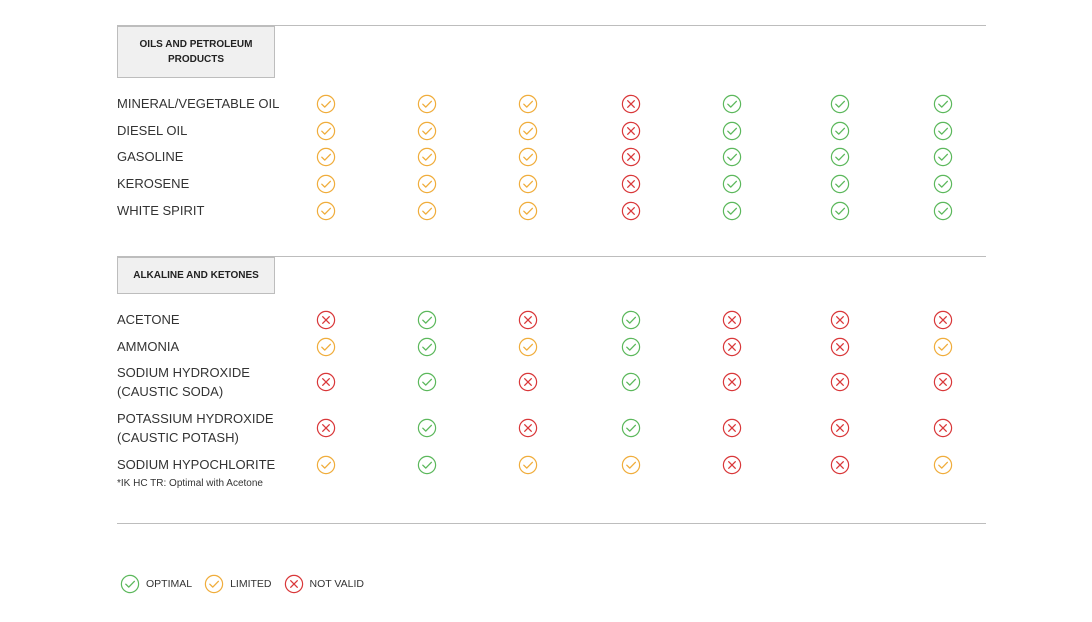  I want to click on legend-label: NOT VALID, so click(336, 584).